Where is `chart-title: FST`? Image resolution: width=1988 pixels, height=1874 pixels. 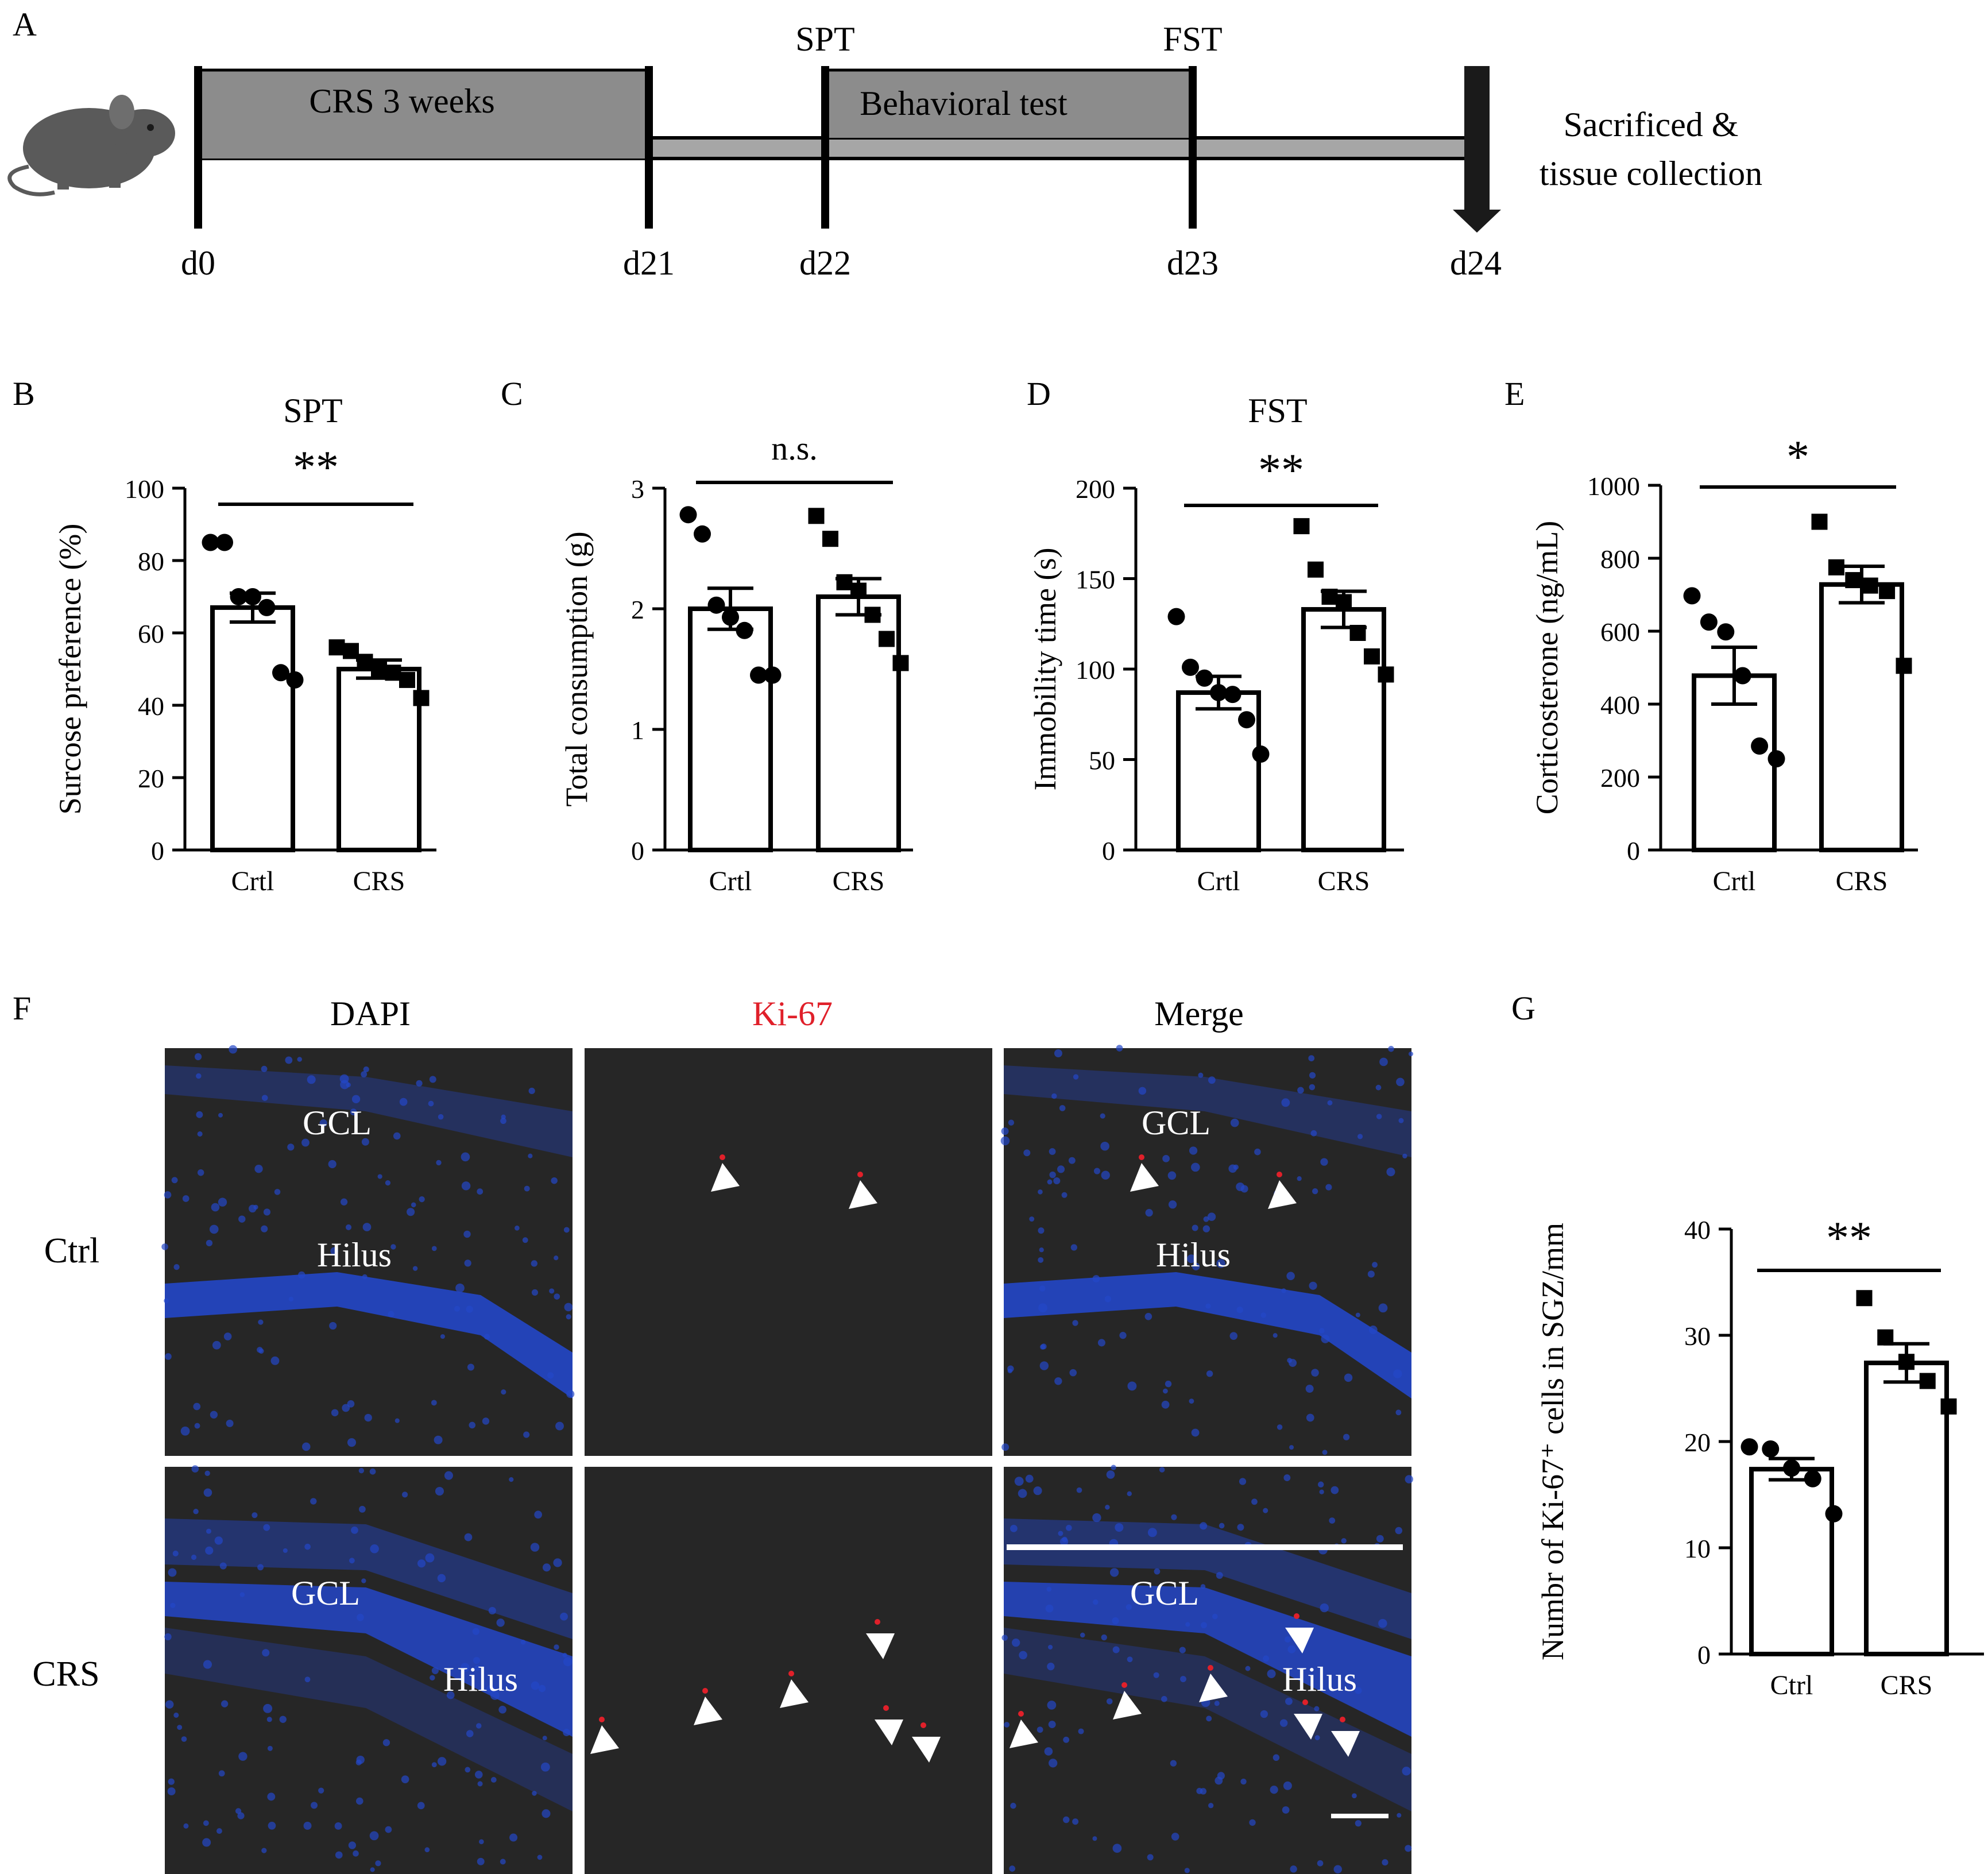 chart-title: FST is located at coordinates (1277, 411).